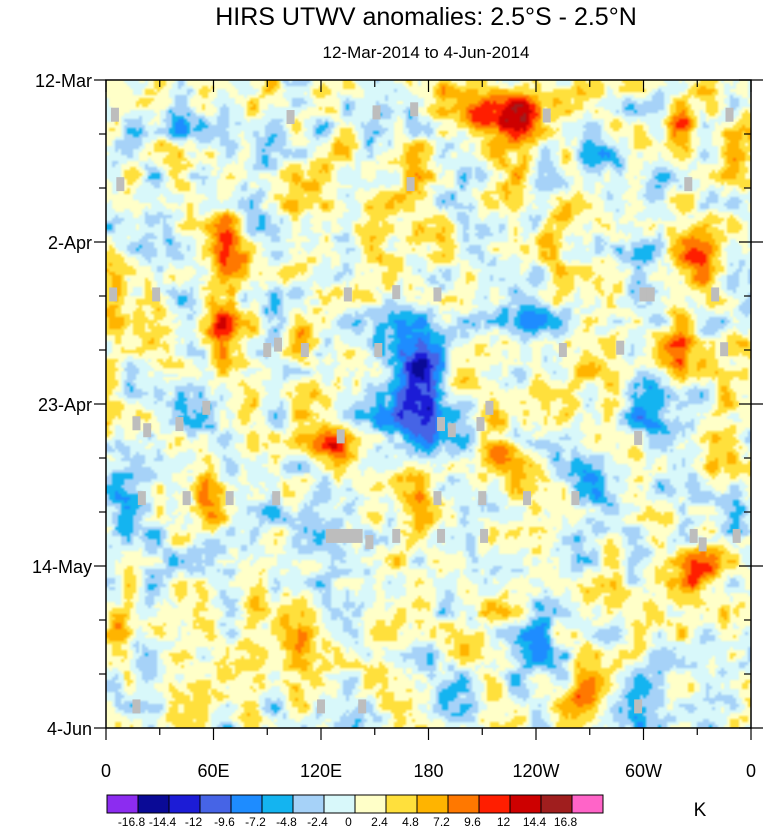 Image resolution: width=772 pixels, height=830 pixels. I want to click on colorbar-label: -16.8, so click(132, 822).